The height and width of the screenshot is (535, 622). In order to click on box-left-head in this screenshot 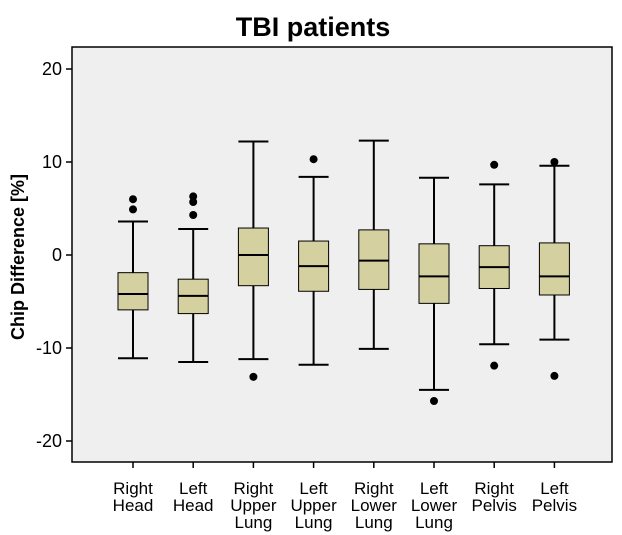, I will do `click(193, 277)`.